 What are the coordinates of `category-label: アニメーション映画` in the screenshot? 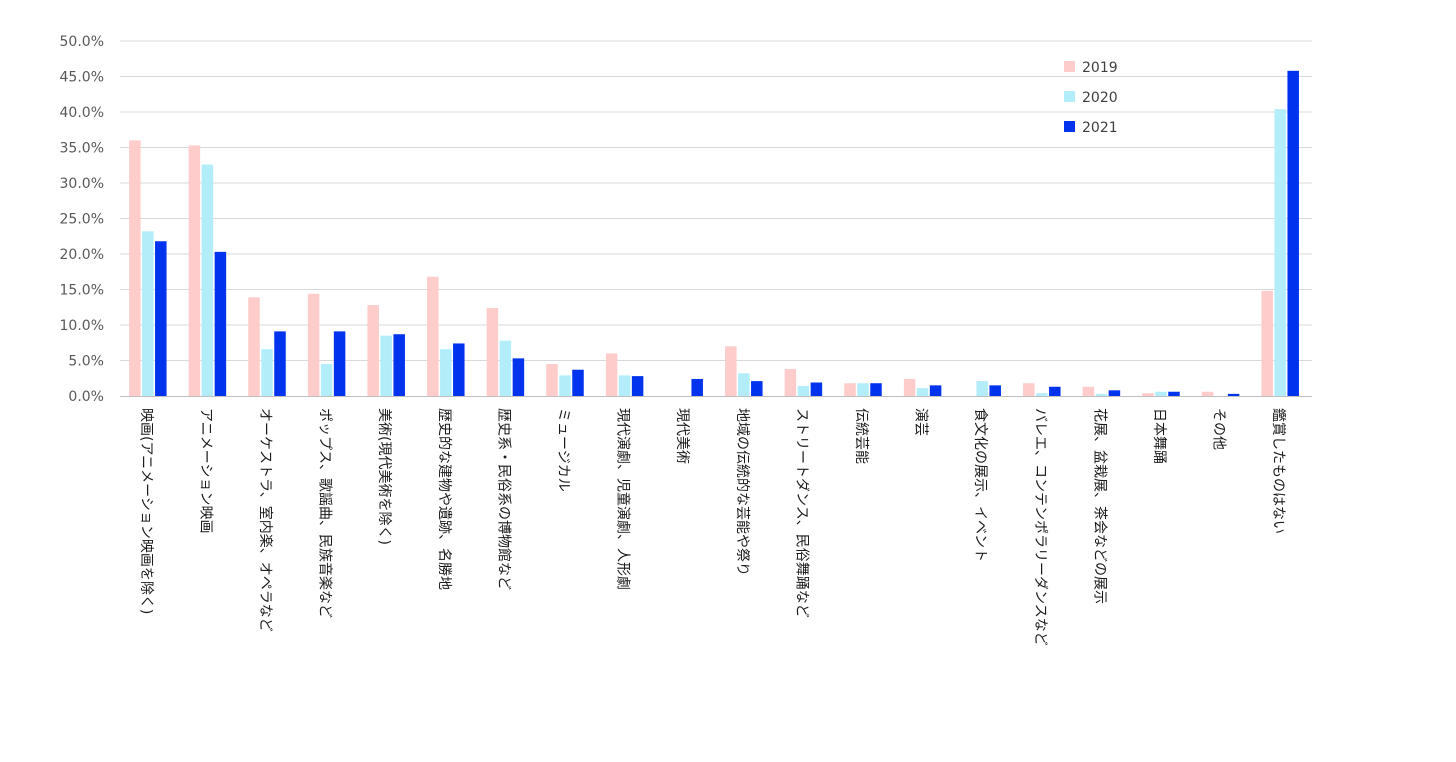 It's located at (205, 470).